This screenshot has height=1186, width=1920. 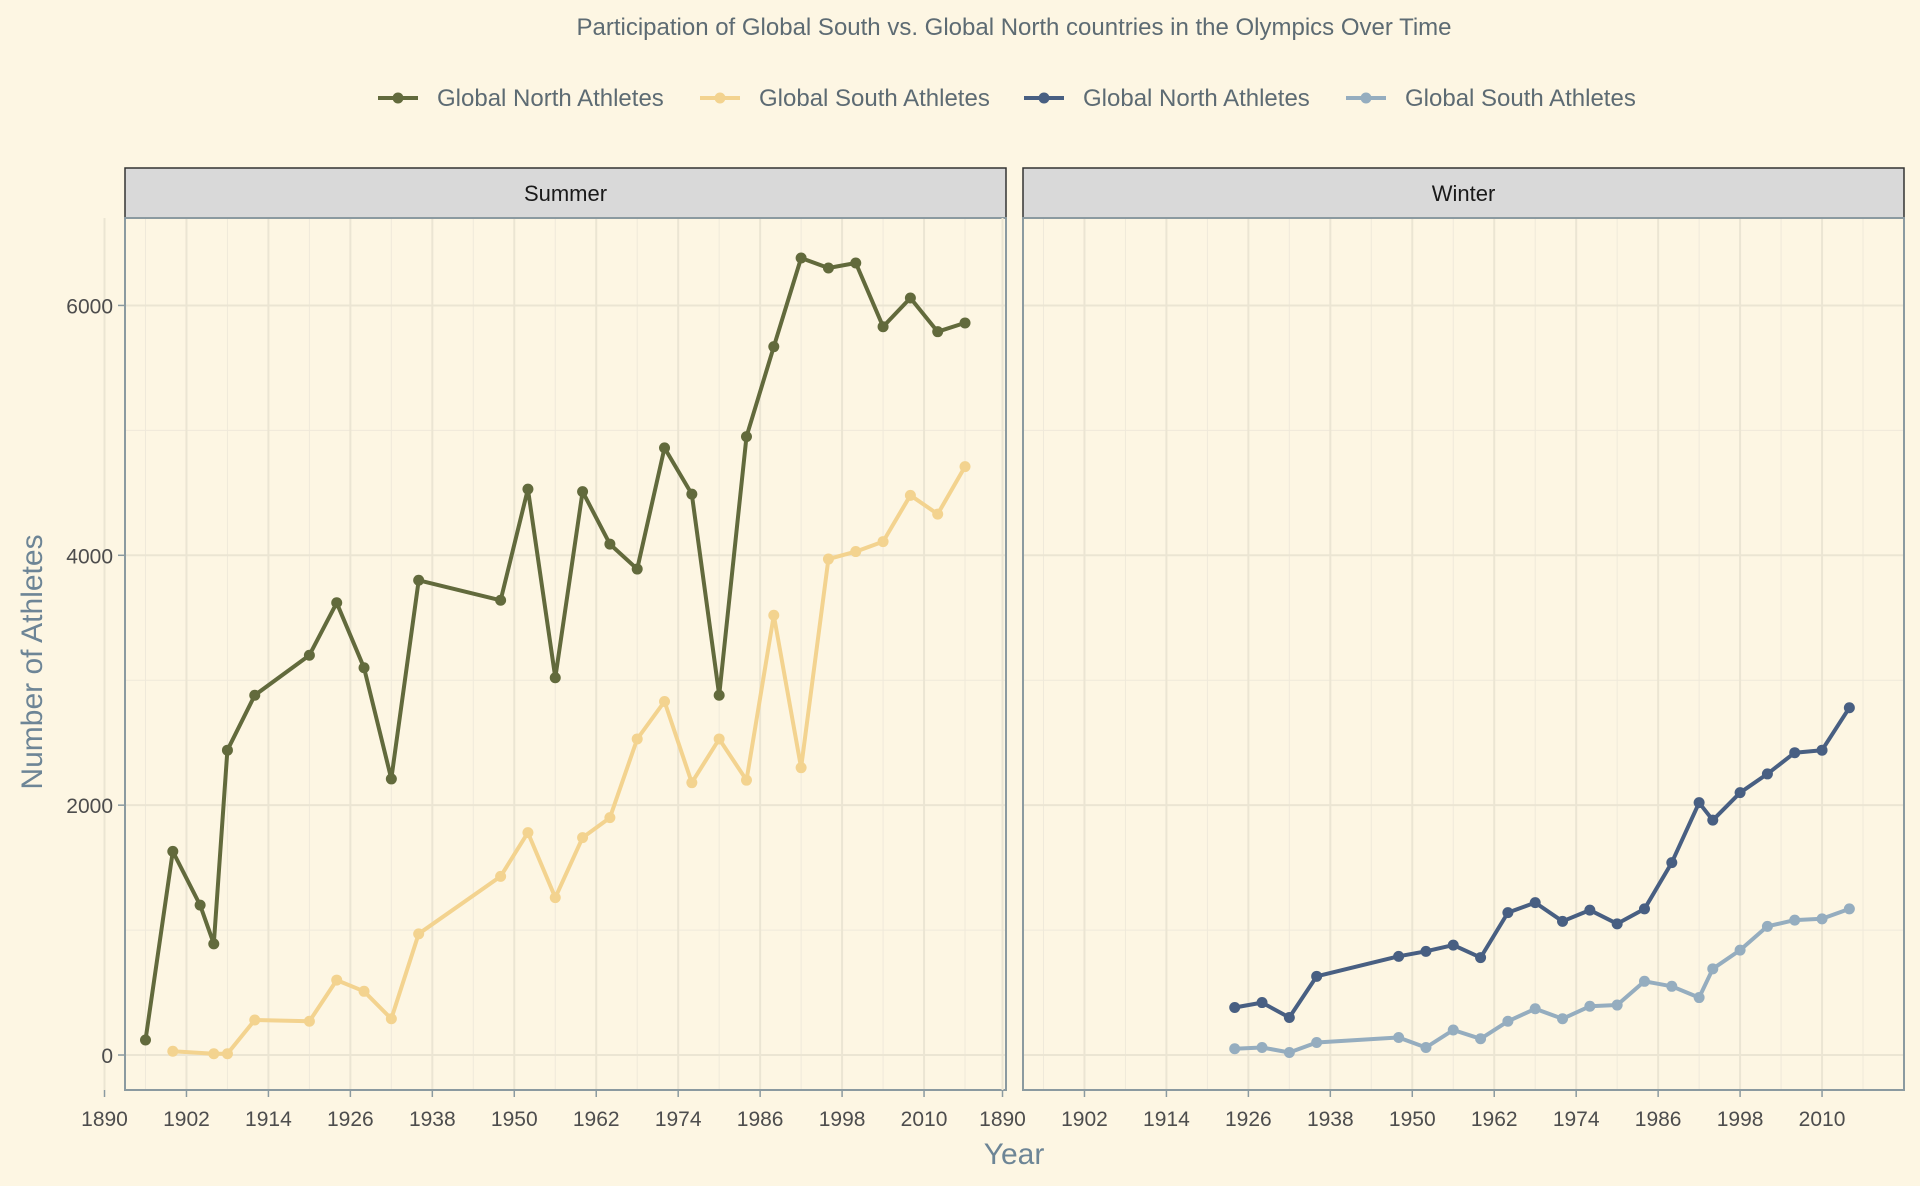 What do you see at coordinates (1822, 1119) in the screenshot?
I see `x-tick-label: 2010` at bounding box center [1822, 1119].